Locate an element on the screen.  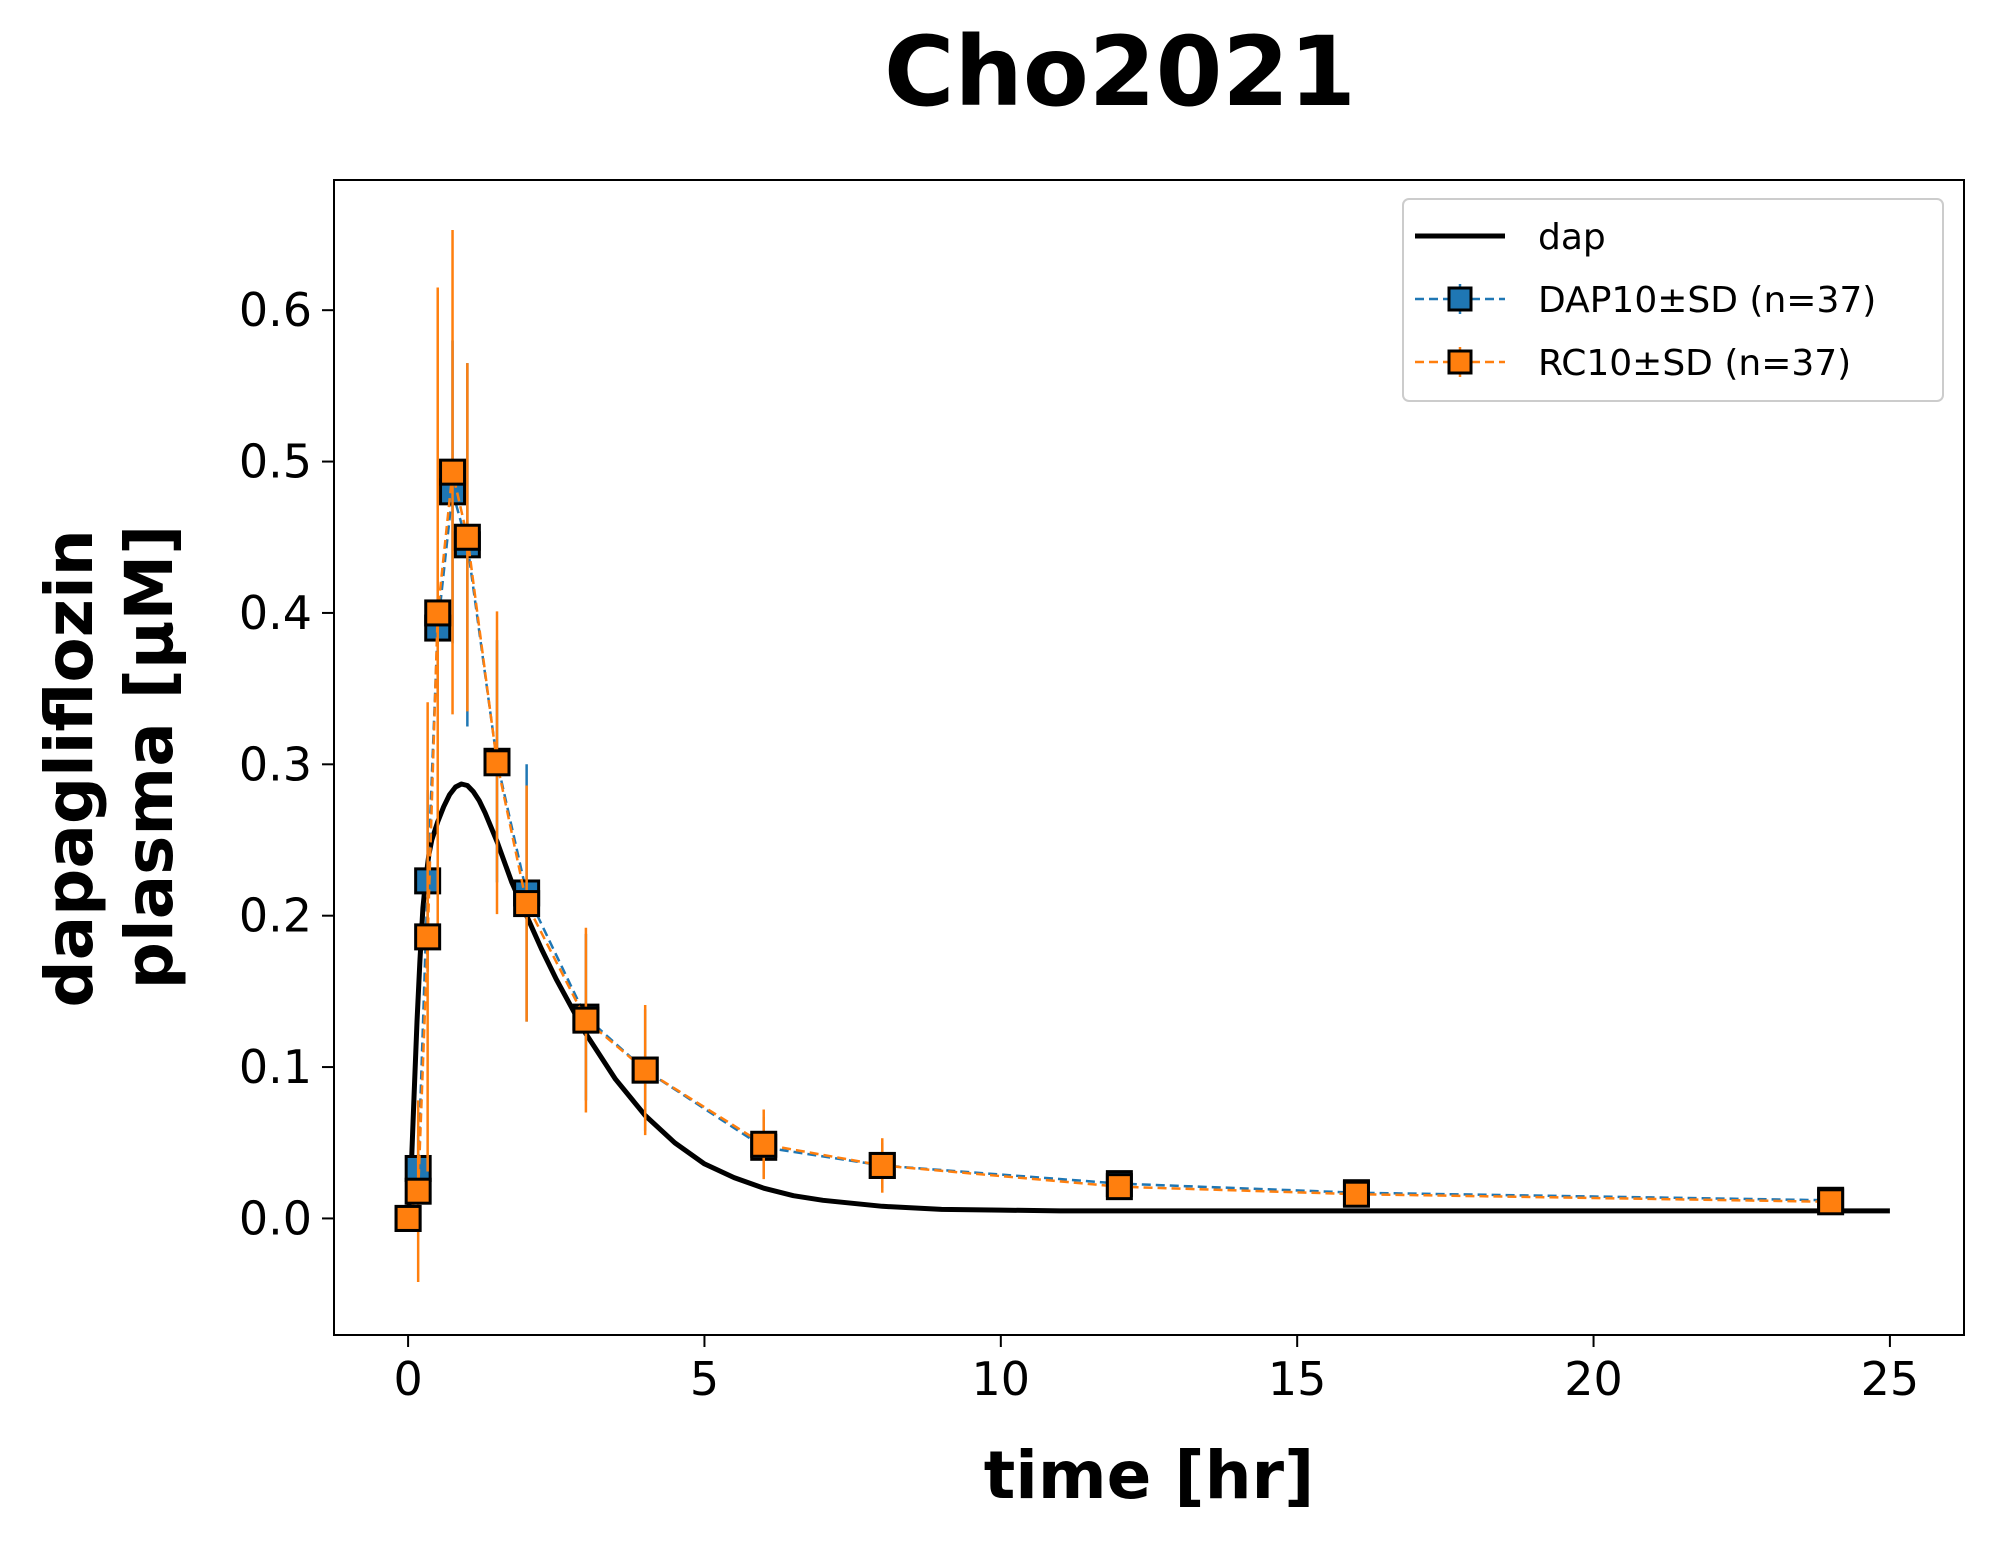
legend: dap DAP10±SD (n=37) RC10±SD (n=37) is located at coordinates (1673, 300).